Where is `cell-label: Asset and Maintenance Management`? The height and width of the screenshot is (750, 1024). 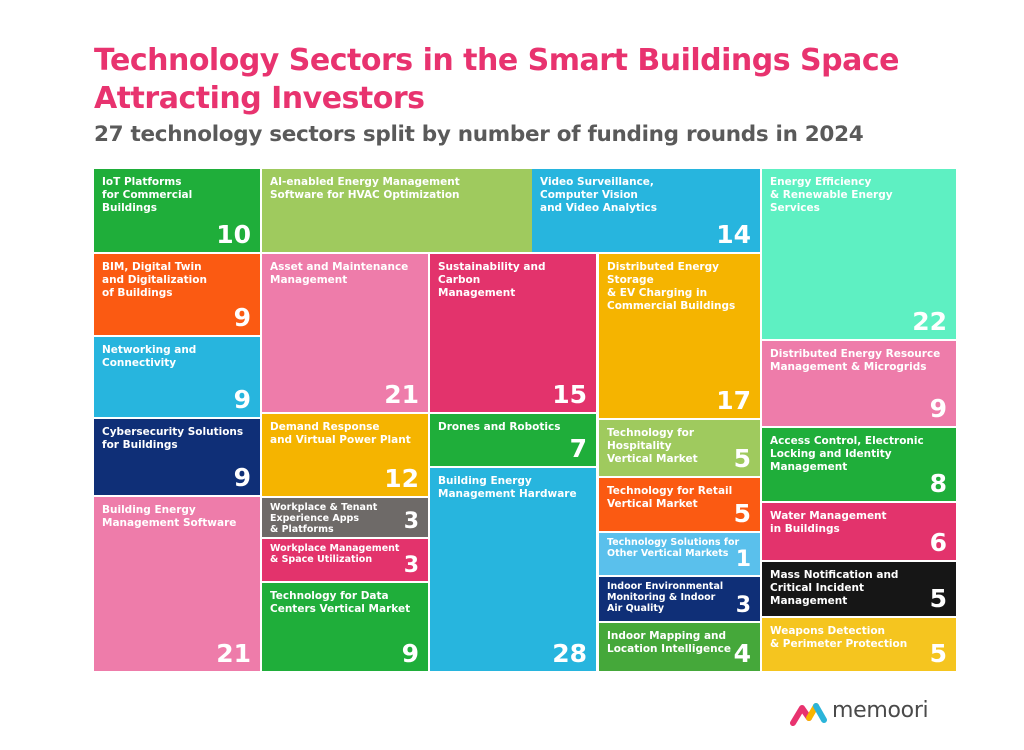
cell-label: Asset and Maintenance Management is located at coordinates (339, 273).